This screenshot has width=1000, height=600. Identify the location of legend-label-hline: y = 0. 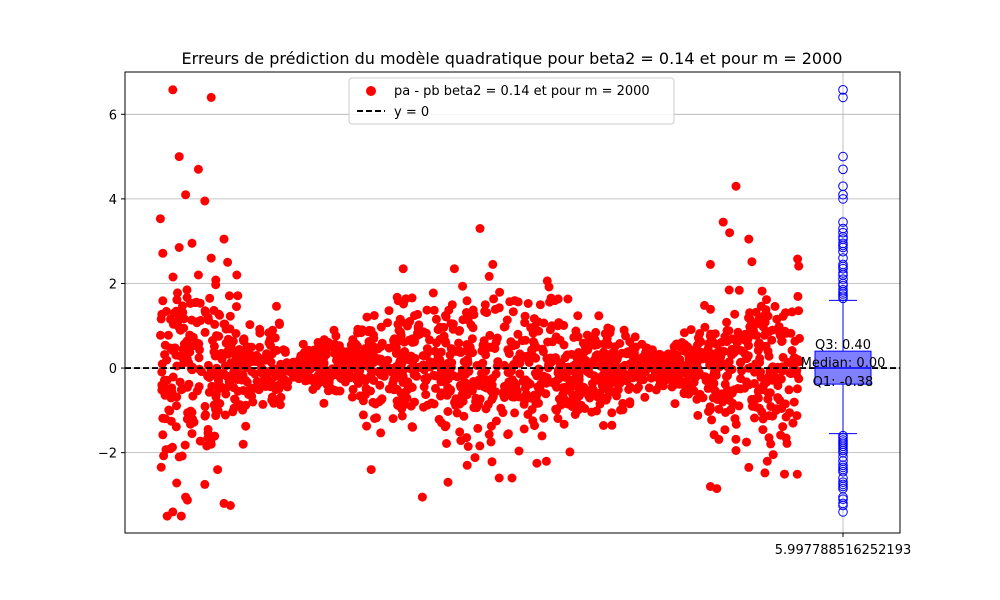
(411, 112).